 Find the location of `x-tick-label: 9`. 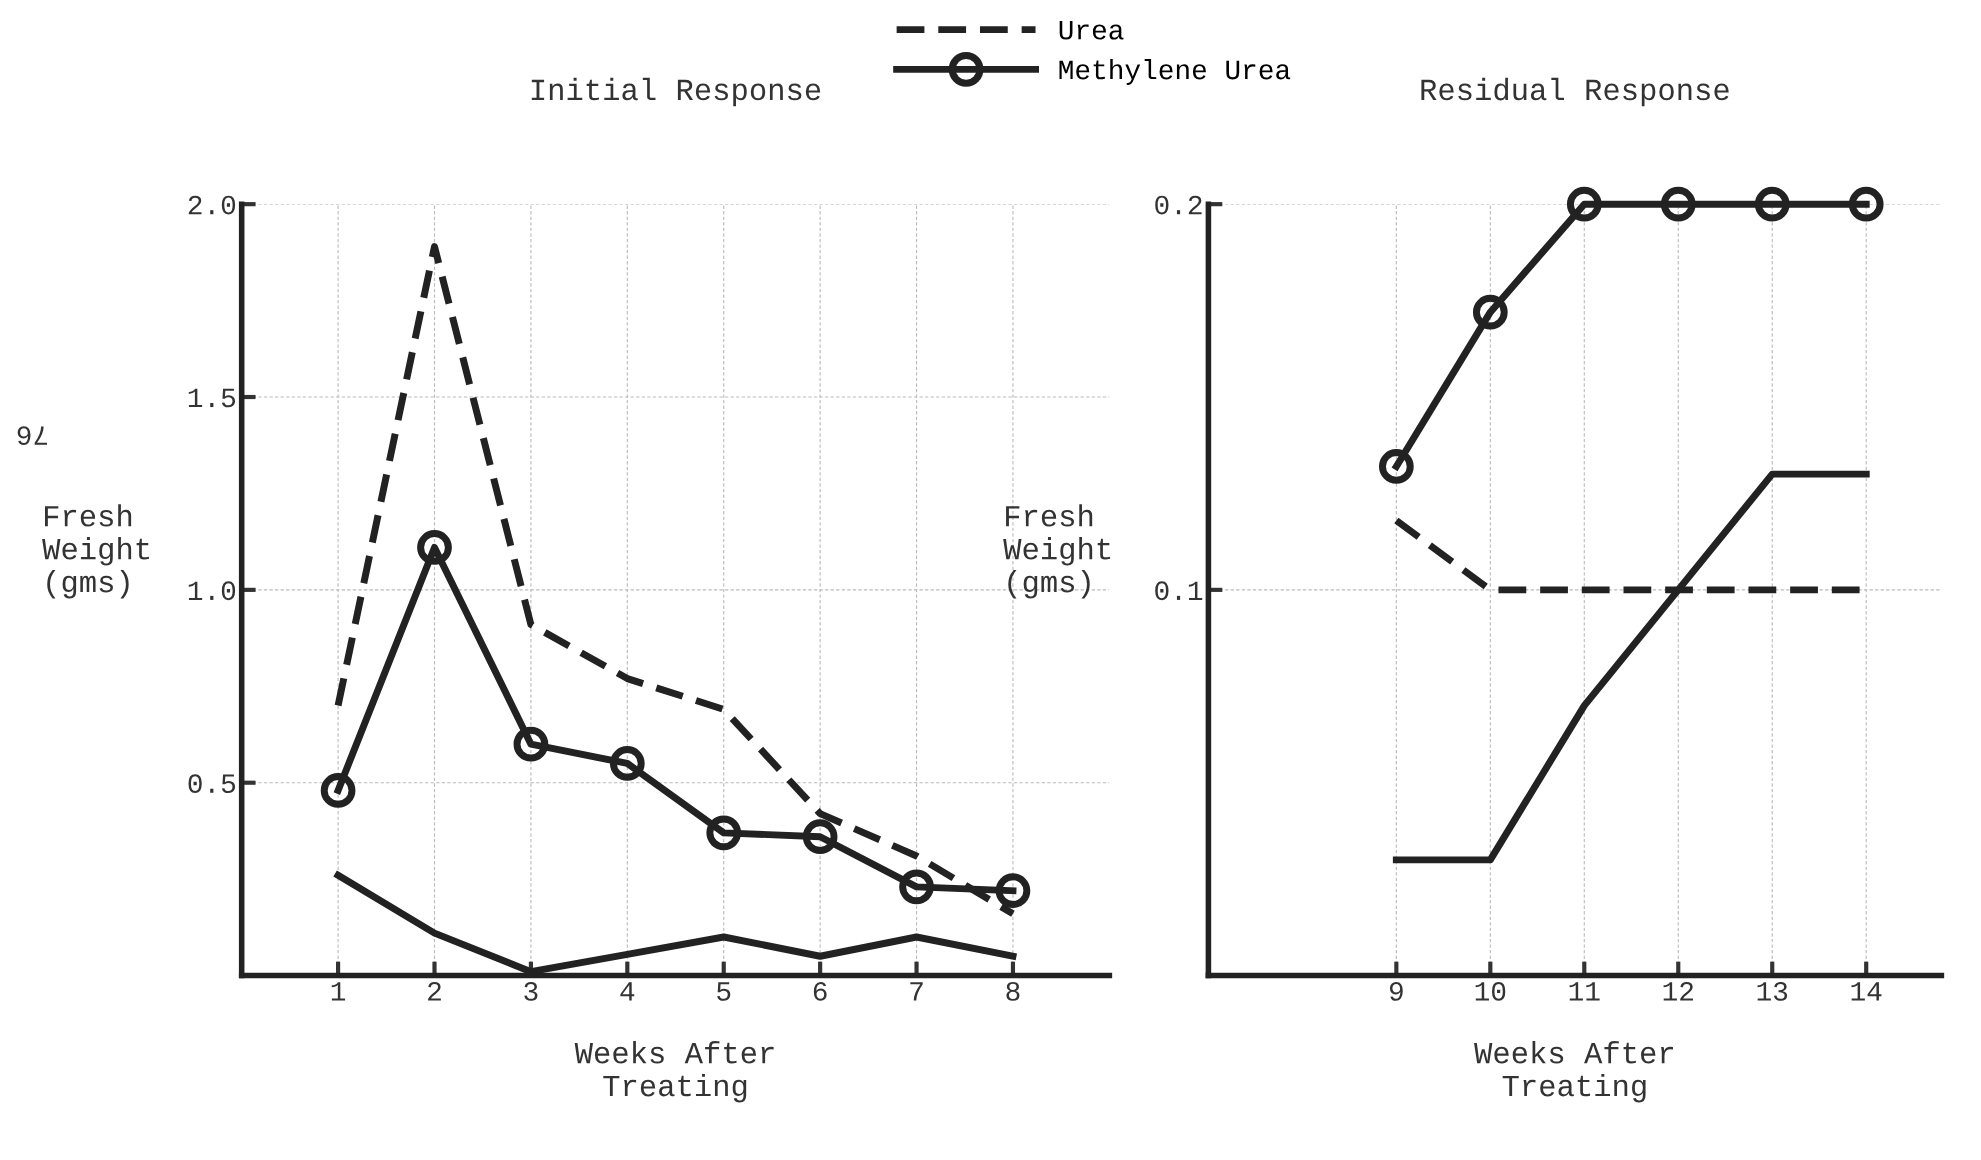

x-tick-label: 9 is located at coordinates (1396, 991).